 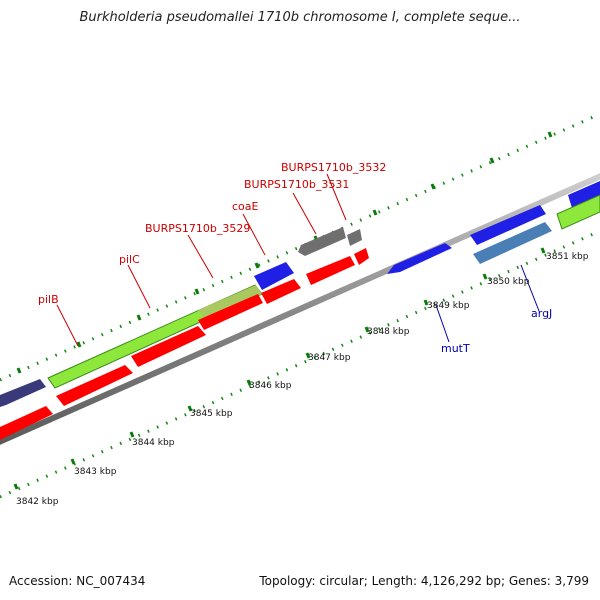 I want to click on accession-label: Accession: NC_007434, so click(x=77, y=581).